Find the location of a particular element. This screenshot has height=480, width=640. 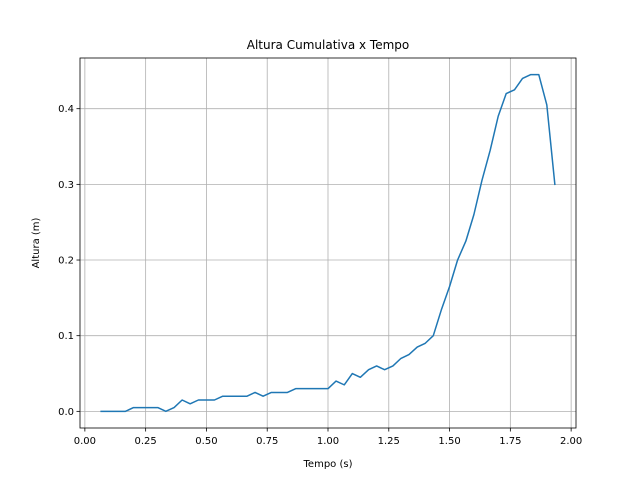

x-tick-label: 1.50 is located at coordinates (449, 441).